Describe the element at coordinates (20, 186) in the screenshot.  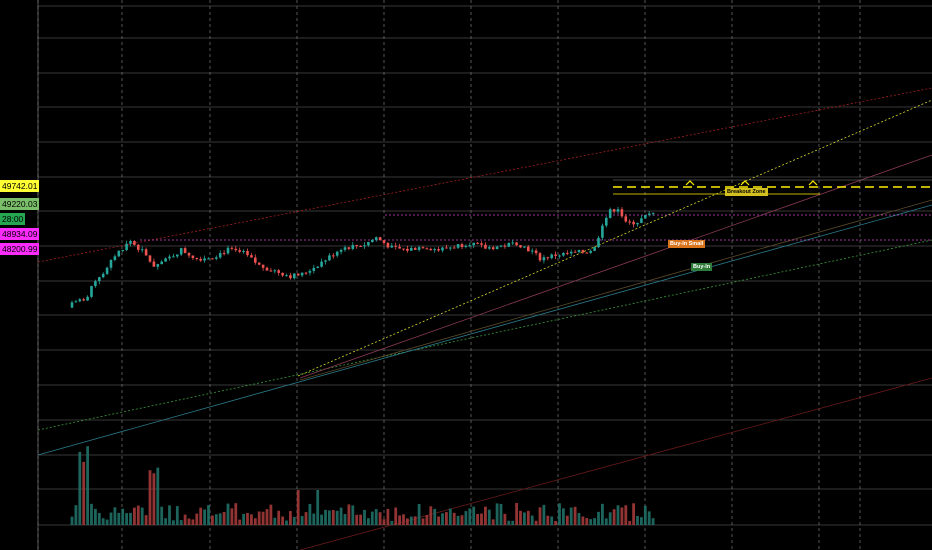
I see `price-tag-49742: 49742.01` at that location.